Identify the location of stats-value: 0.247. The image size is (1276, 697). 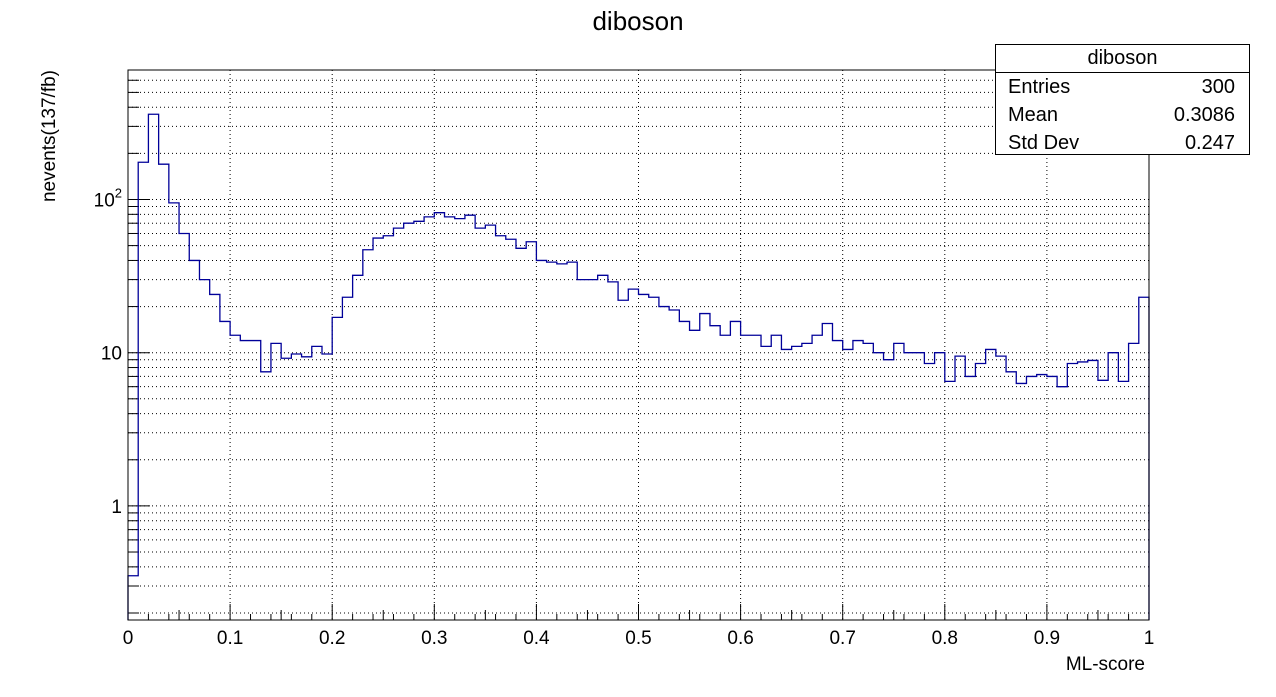
(1209, 143).